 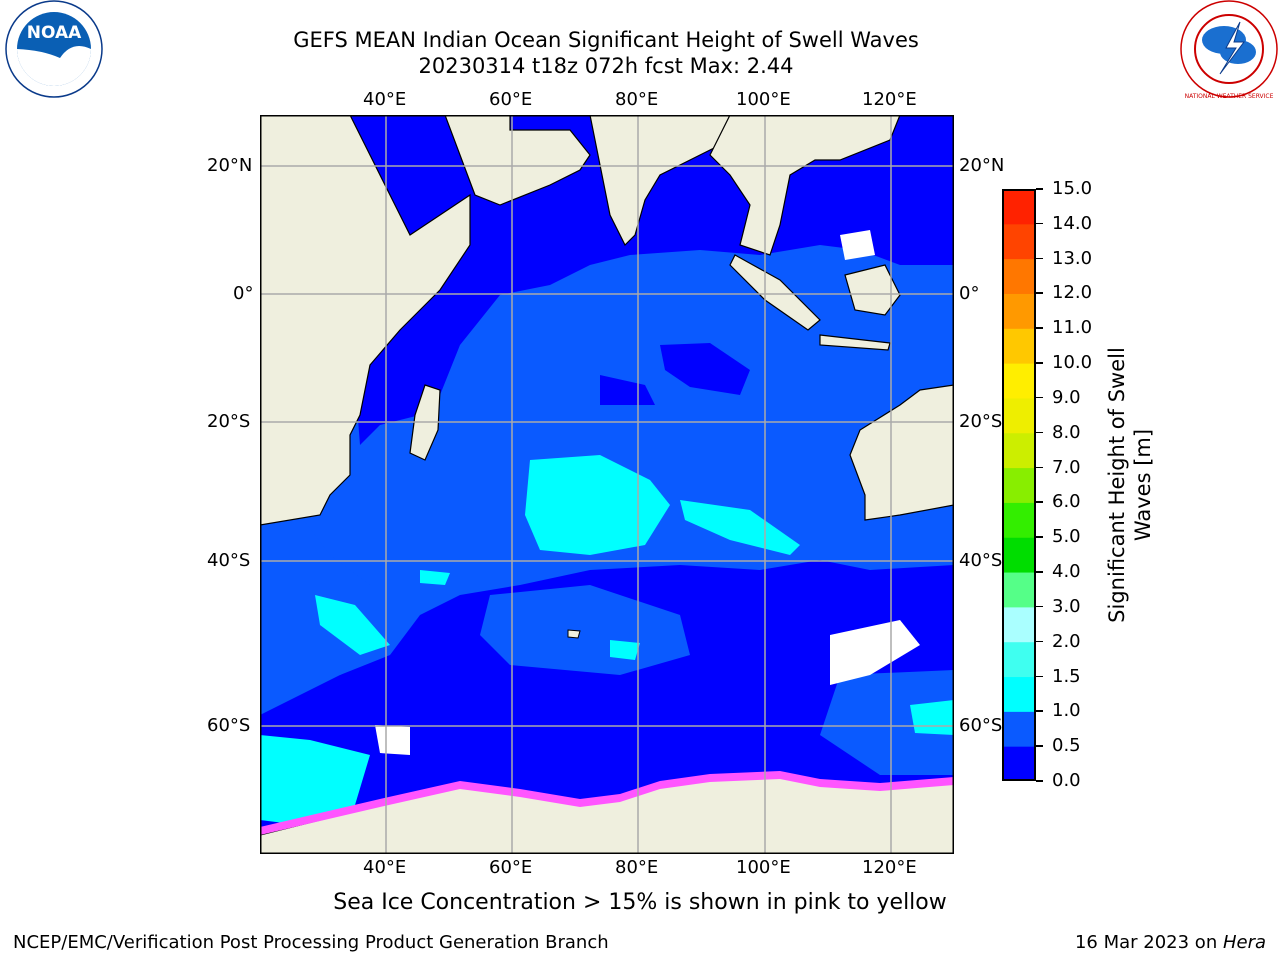 What do you see at coordinates (1170, 942) in the screenshot?
I see `footer-date: 16 Mar 2023 on Hera` at bounding box center [1170, 942].